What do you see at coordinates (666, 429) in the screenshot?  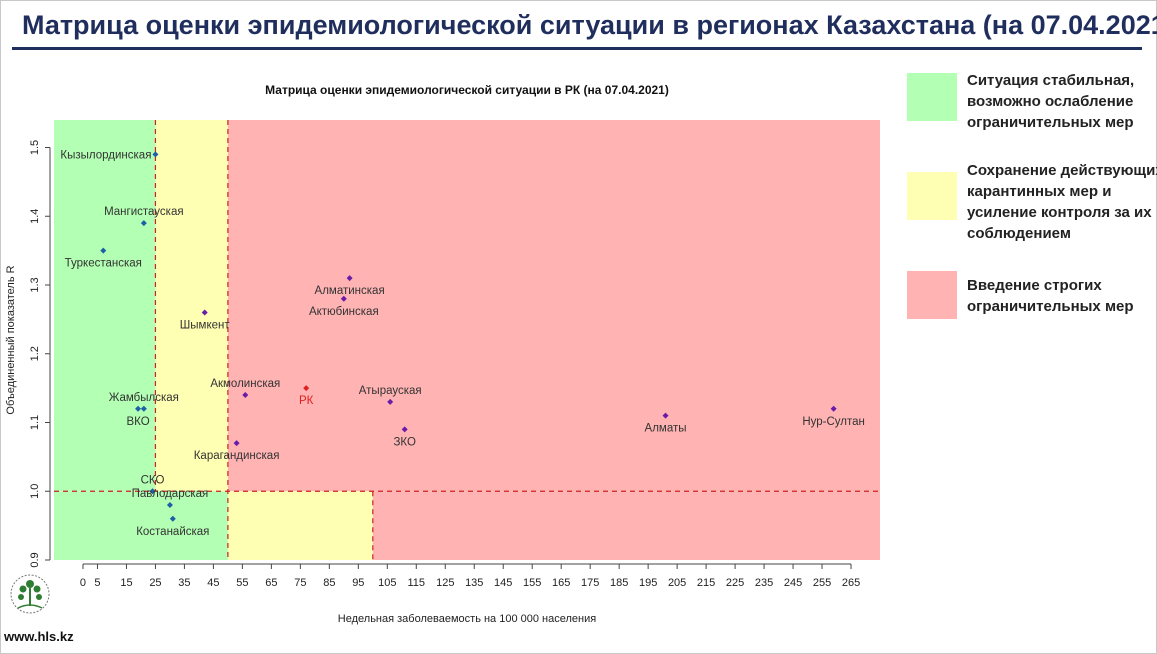 I see `point-label: Алматы` at bounding box center [666, 429].